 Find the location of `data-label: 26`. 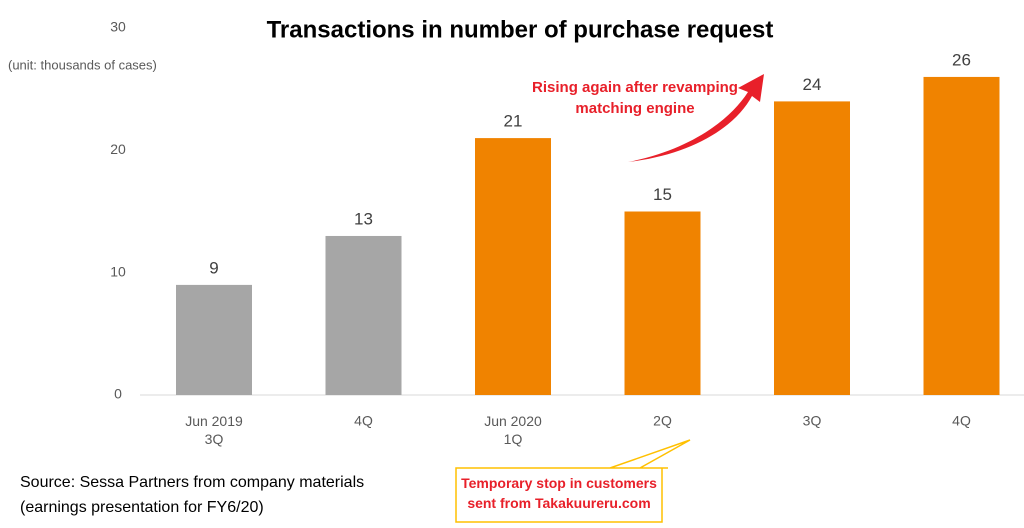

data-label: 26 is located at coordinates (961, 59).